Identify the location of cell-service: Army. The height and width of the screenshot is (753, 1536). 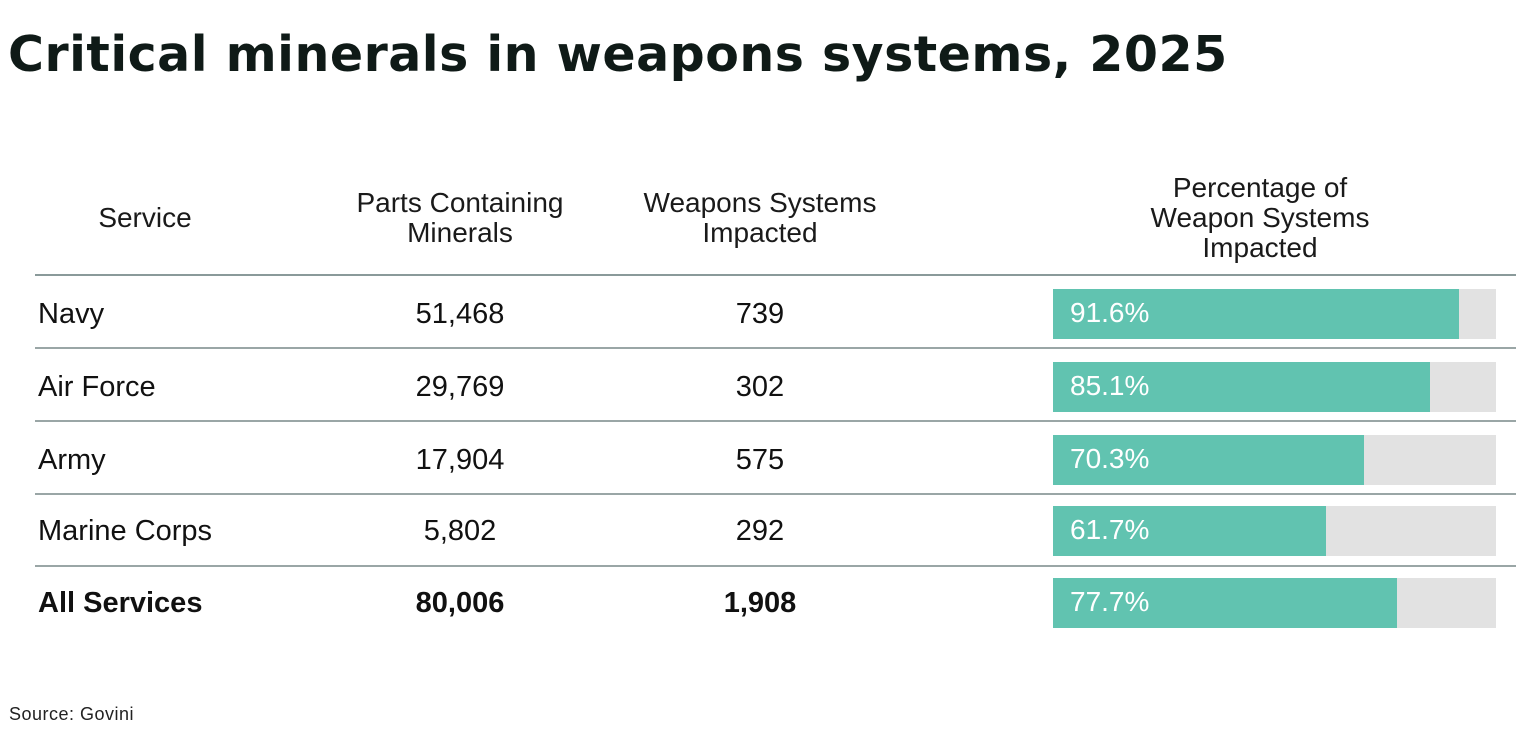
(72, 460).